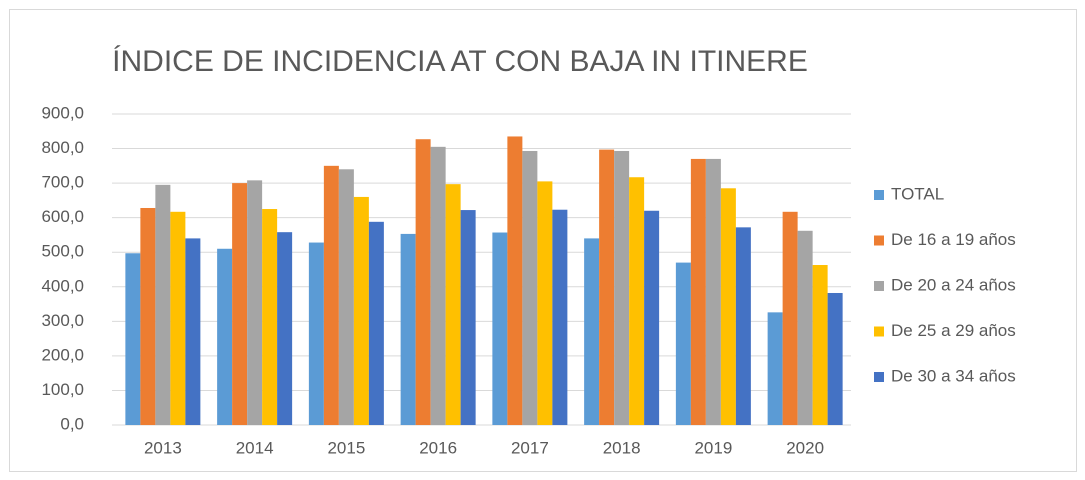 The image size is (1085, 480). What do you see at coordinates (62, 112) in the screenshot?
I see `y-tick-label: 900,0` at bounding box center [62, 112].